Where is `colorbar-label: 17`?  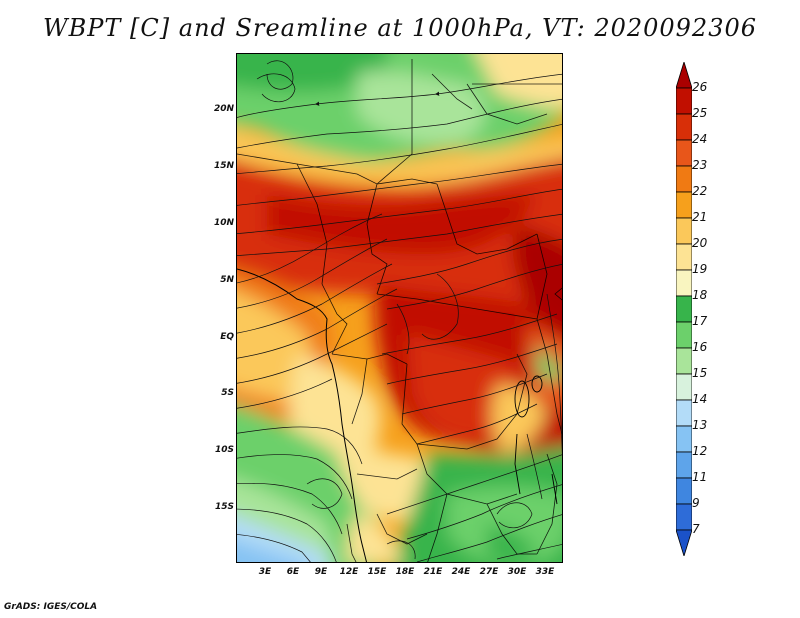 colorbar-label: 17 is located at coordinates (700, 321).